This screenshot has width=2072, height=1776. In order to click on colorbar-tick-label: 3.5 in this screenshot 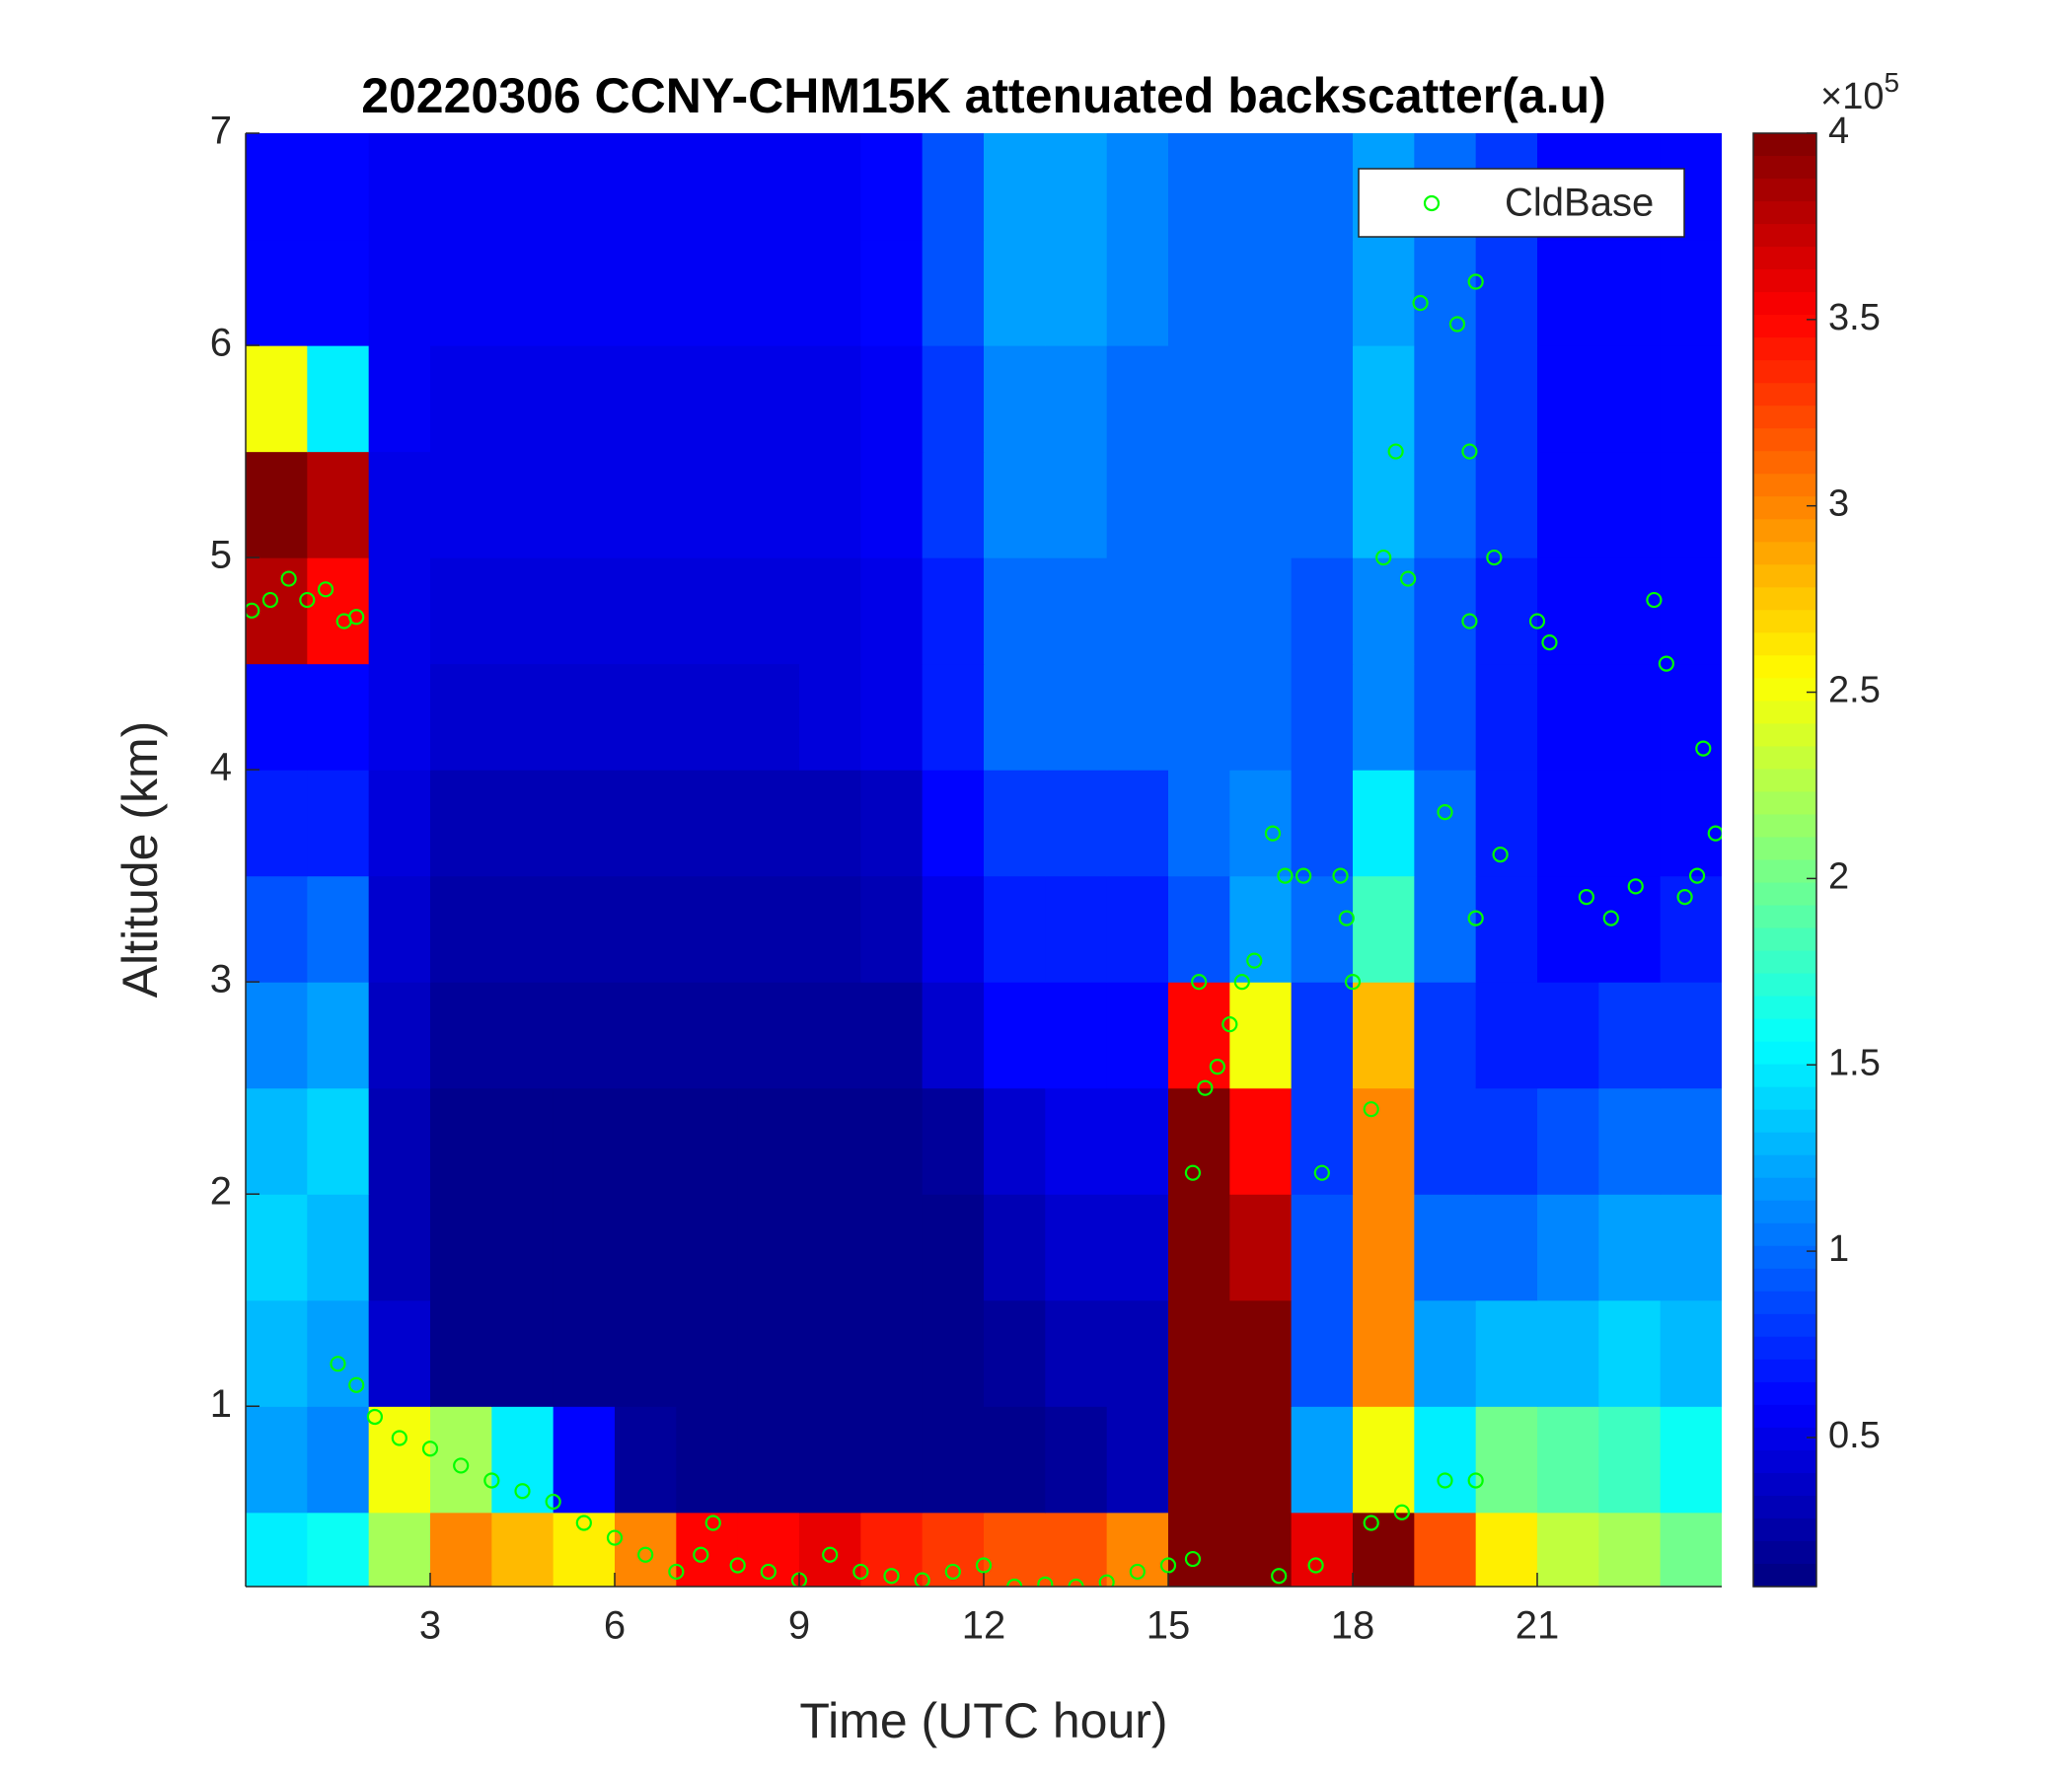, I will do `click(1855, 318)`.